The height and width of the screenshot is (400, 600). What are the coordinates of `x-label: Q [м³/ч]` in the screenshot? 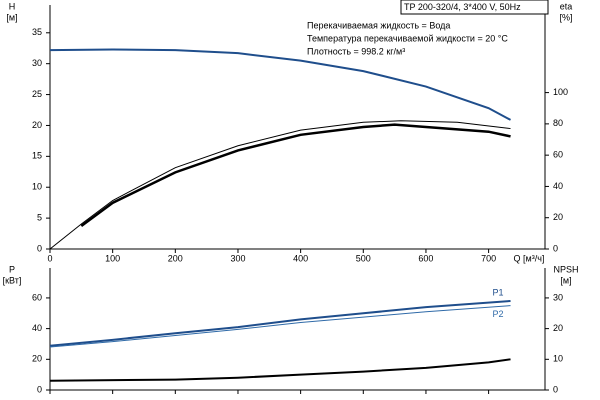 It's located at (529, 258).